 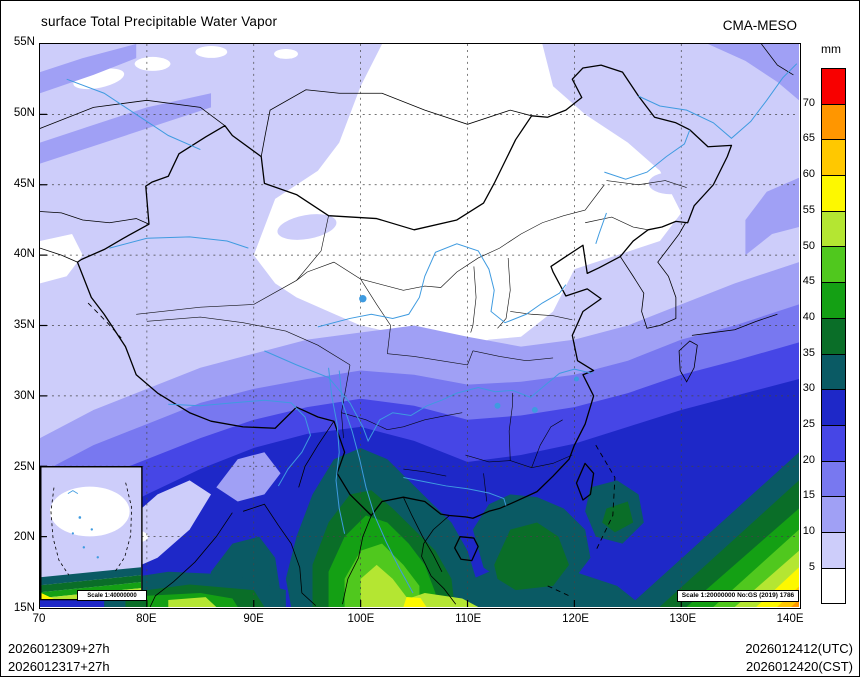 I want to click on y-axis-label: 55N, so click(x=24, y=42).